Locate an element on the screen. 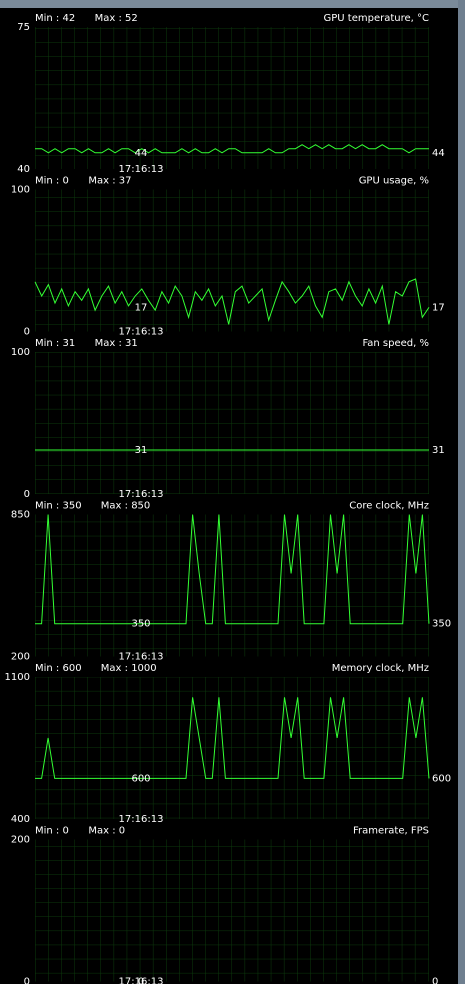 This screenshot has width=465, height=984. max-label: Max : 850 is located at coordinates (126, 506).